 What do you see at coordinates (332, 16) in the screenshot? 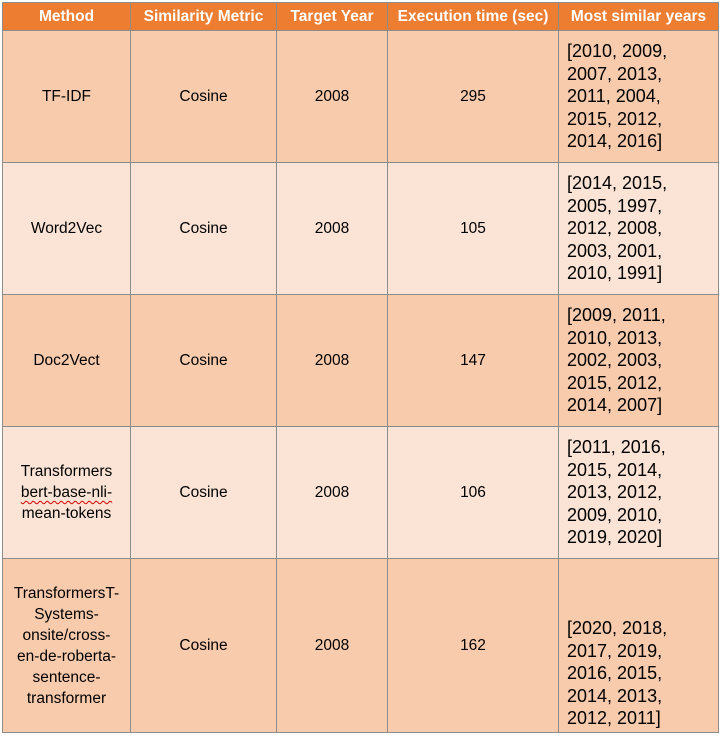
I see `header-target-year: Target Year` at bounding box center [332, 16].